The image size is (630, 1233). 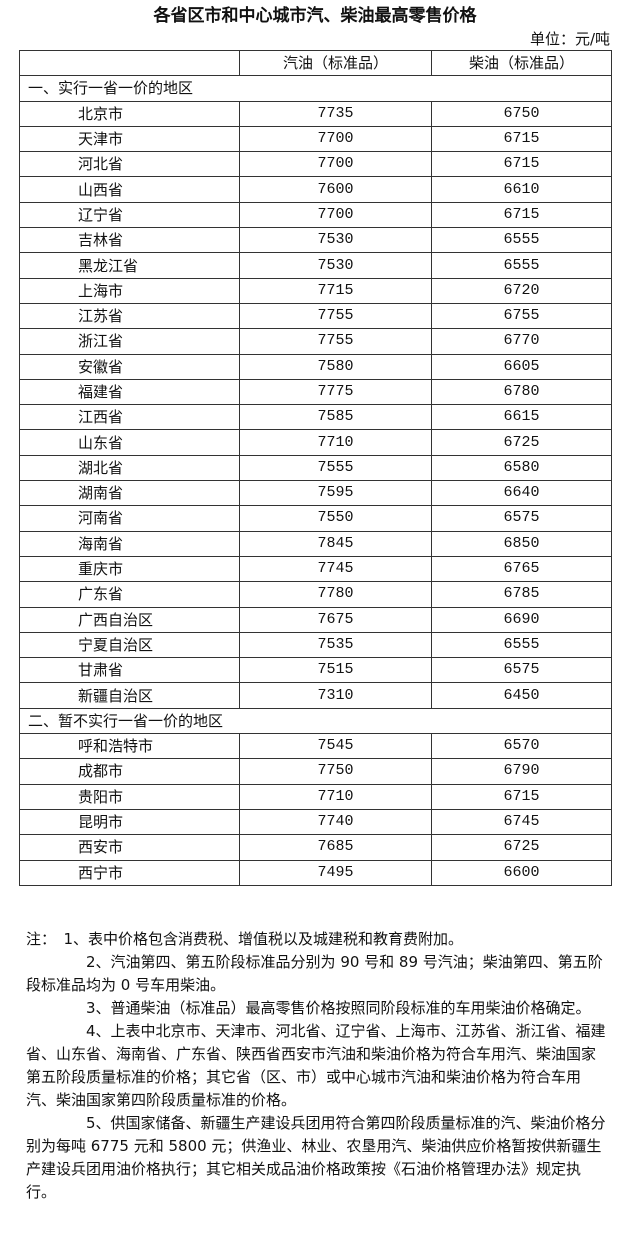 What do you see at coordinates (521, 63) in the screenshot?
I see `header-diesel: 柴油（标准品）` at bounding box center [521, 63].